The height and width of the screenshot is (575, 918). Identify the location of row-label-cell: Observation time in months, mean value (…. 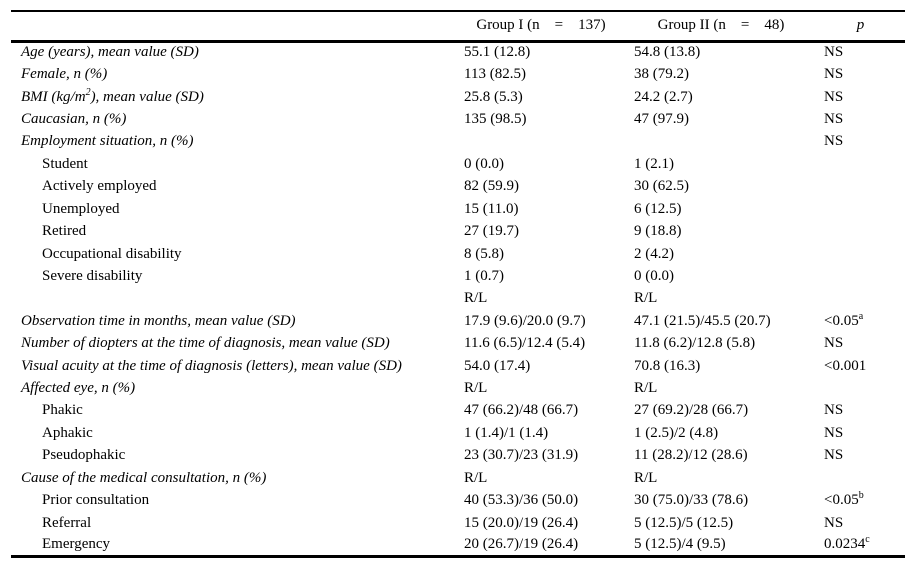
(233, 321).